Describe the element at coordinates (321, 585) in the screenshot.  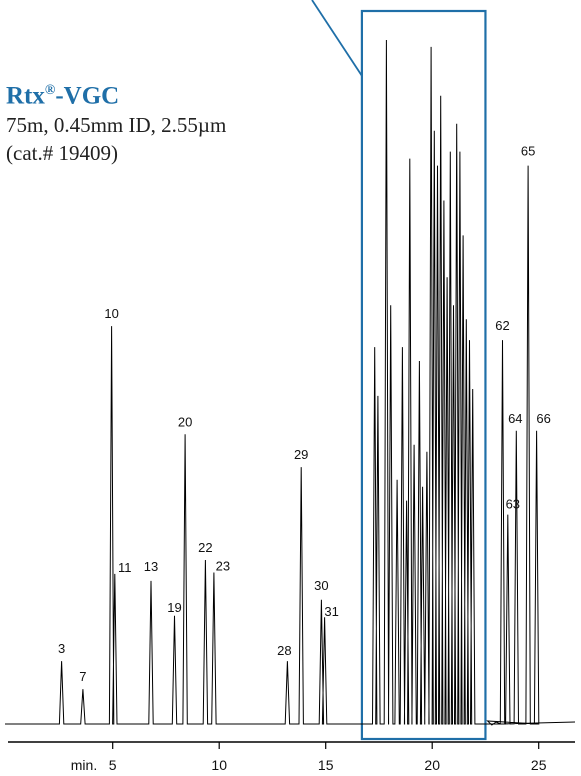
I see `peak-label: 30` at that location.